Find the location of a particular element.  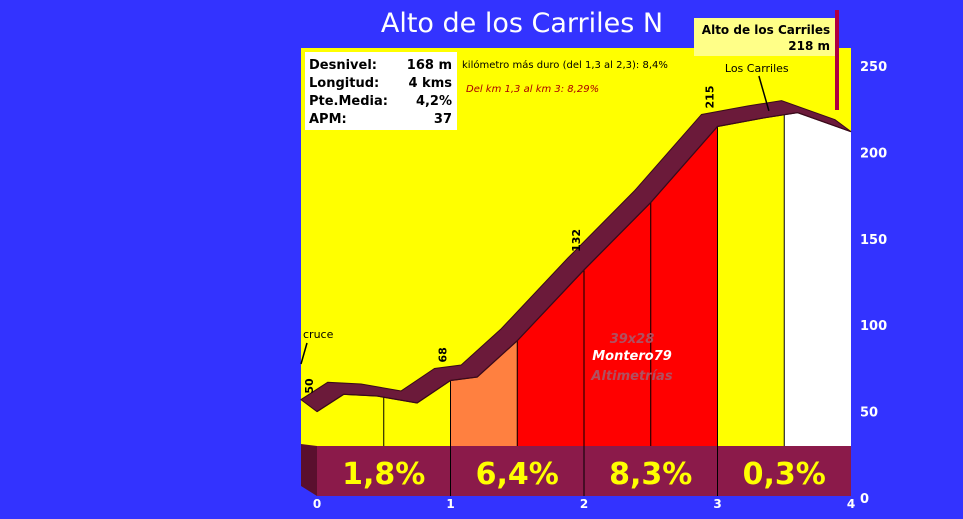

y-tick-label: 150 is located at coordinates (873, 240).